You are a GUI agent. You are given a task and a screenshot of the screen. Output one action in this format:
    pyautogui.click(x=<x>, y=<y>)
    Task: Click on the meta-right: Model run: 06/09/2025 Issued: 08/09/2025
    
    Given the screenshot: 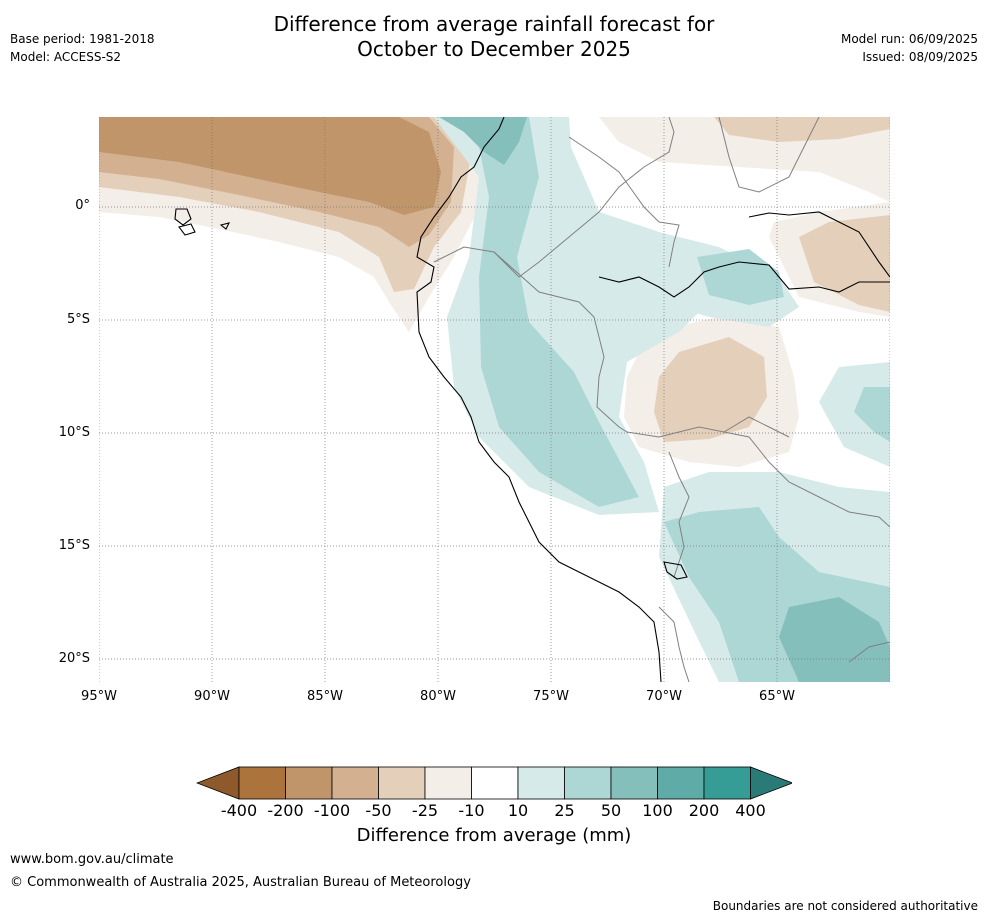 What is the action you would take?
    pyautogui.click(x=909, y=48)
    